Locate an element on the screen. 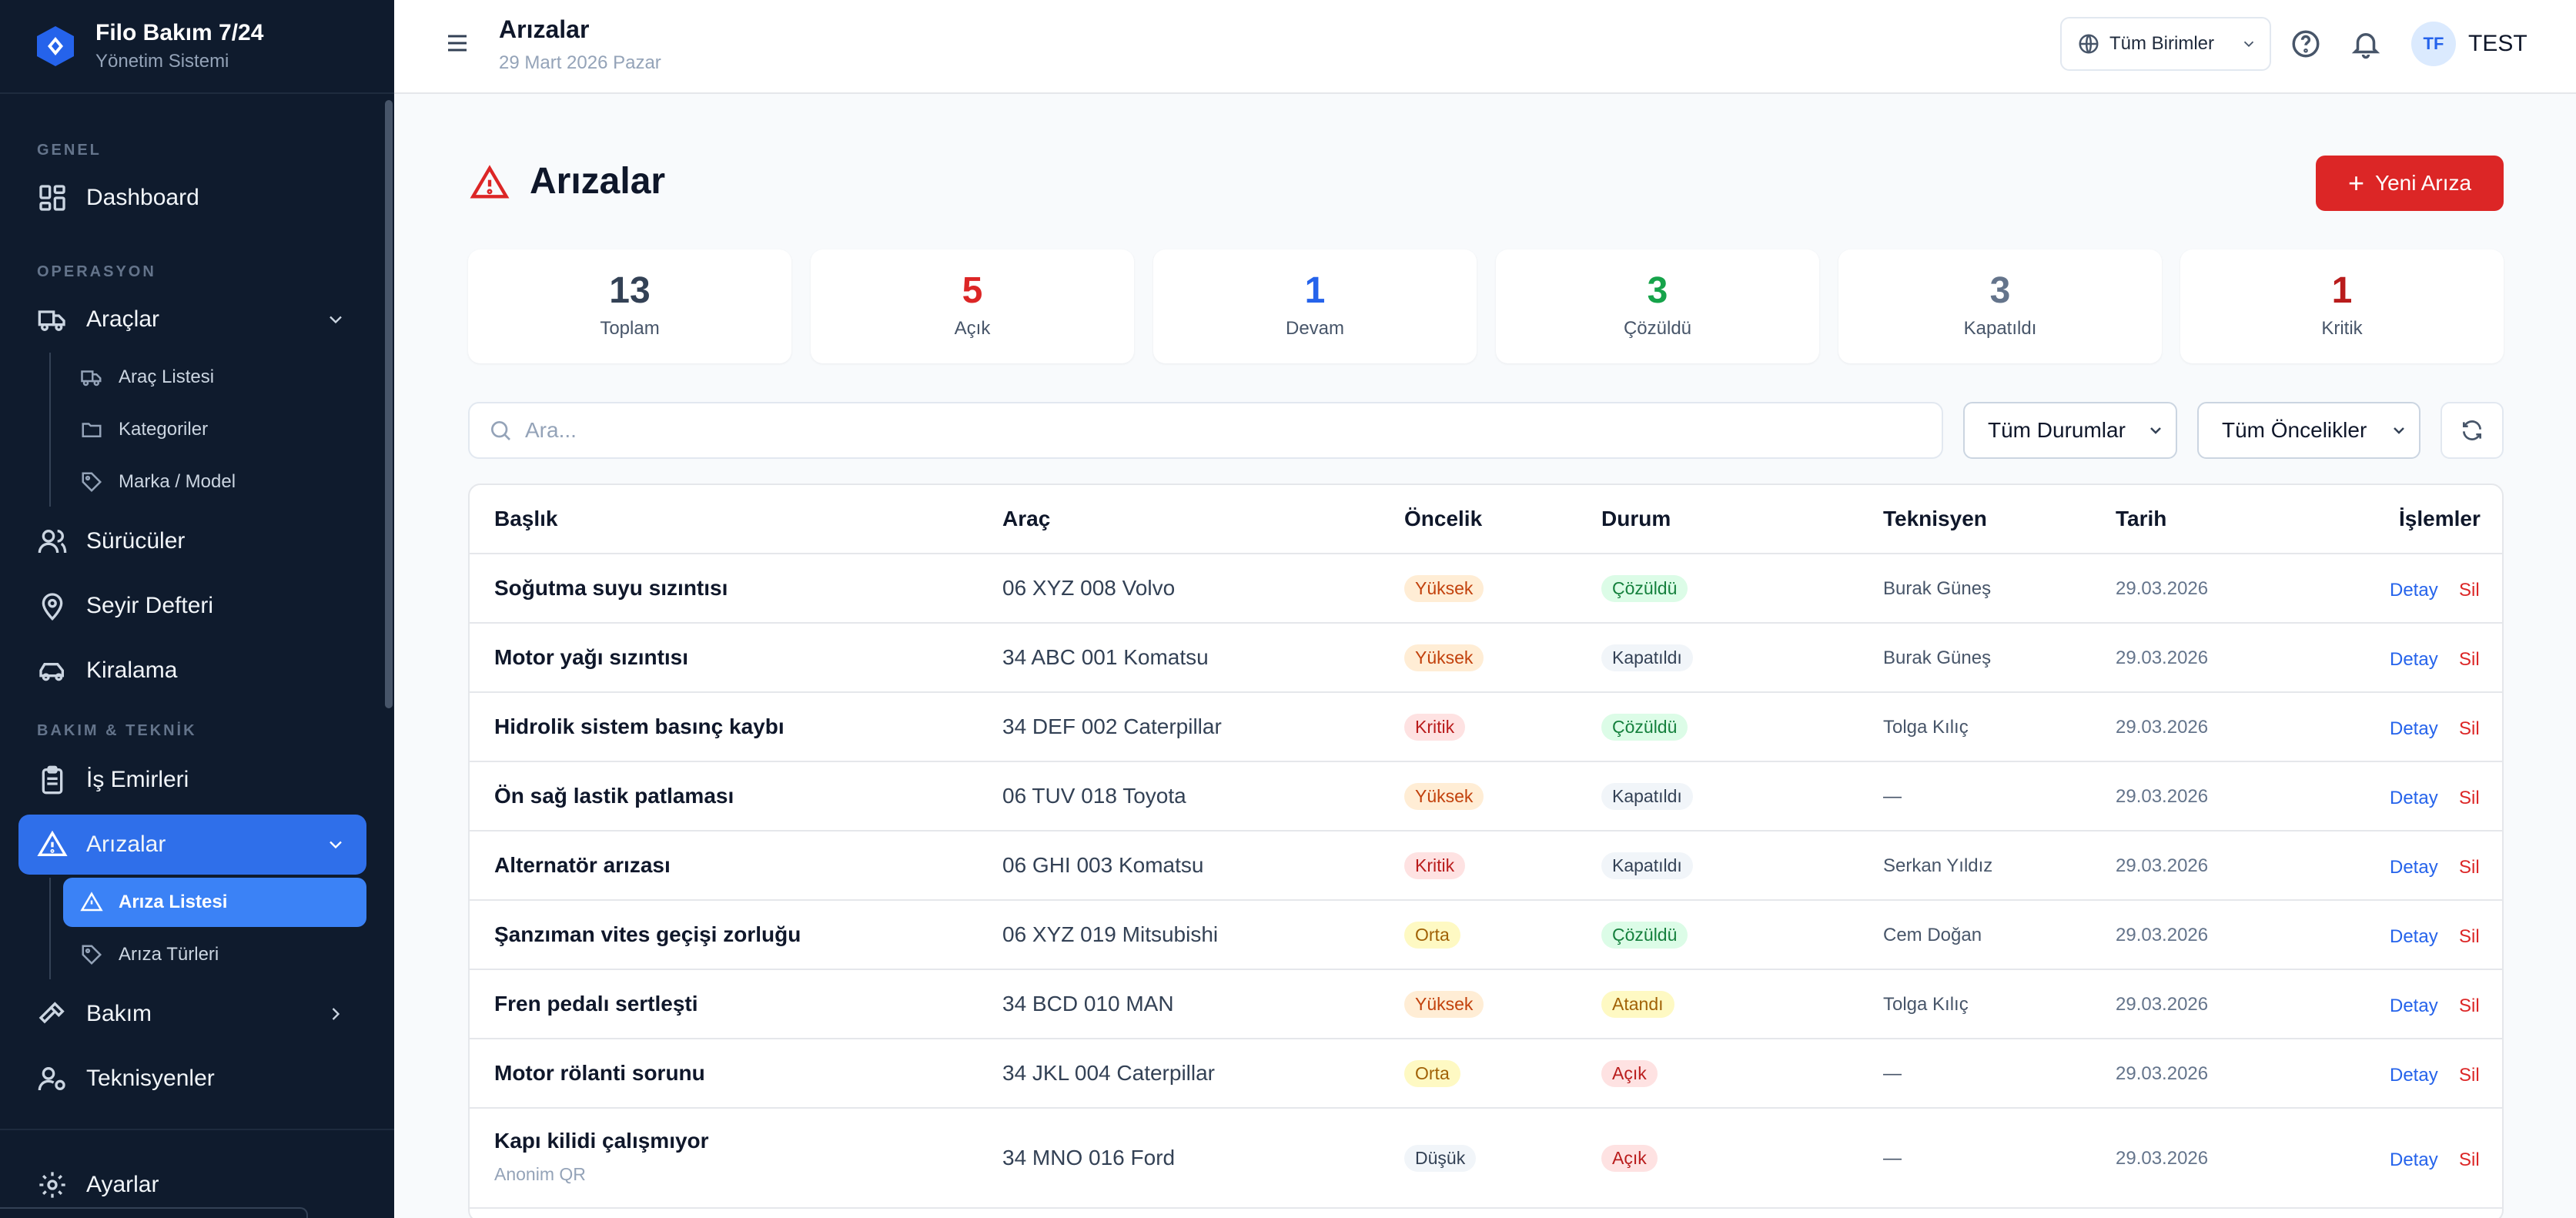 Image resolution: width=2576 pixels, height=1218 pixels. stat-card: 13 Toplam is located at coordinates (629, 306).